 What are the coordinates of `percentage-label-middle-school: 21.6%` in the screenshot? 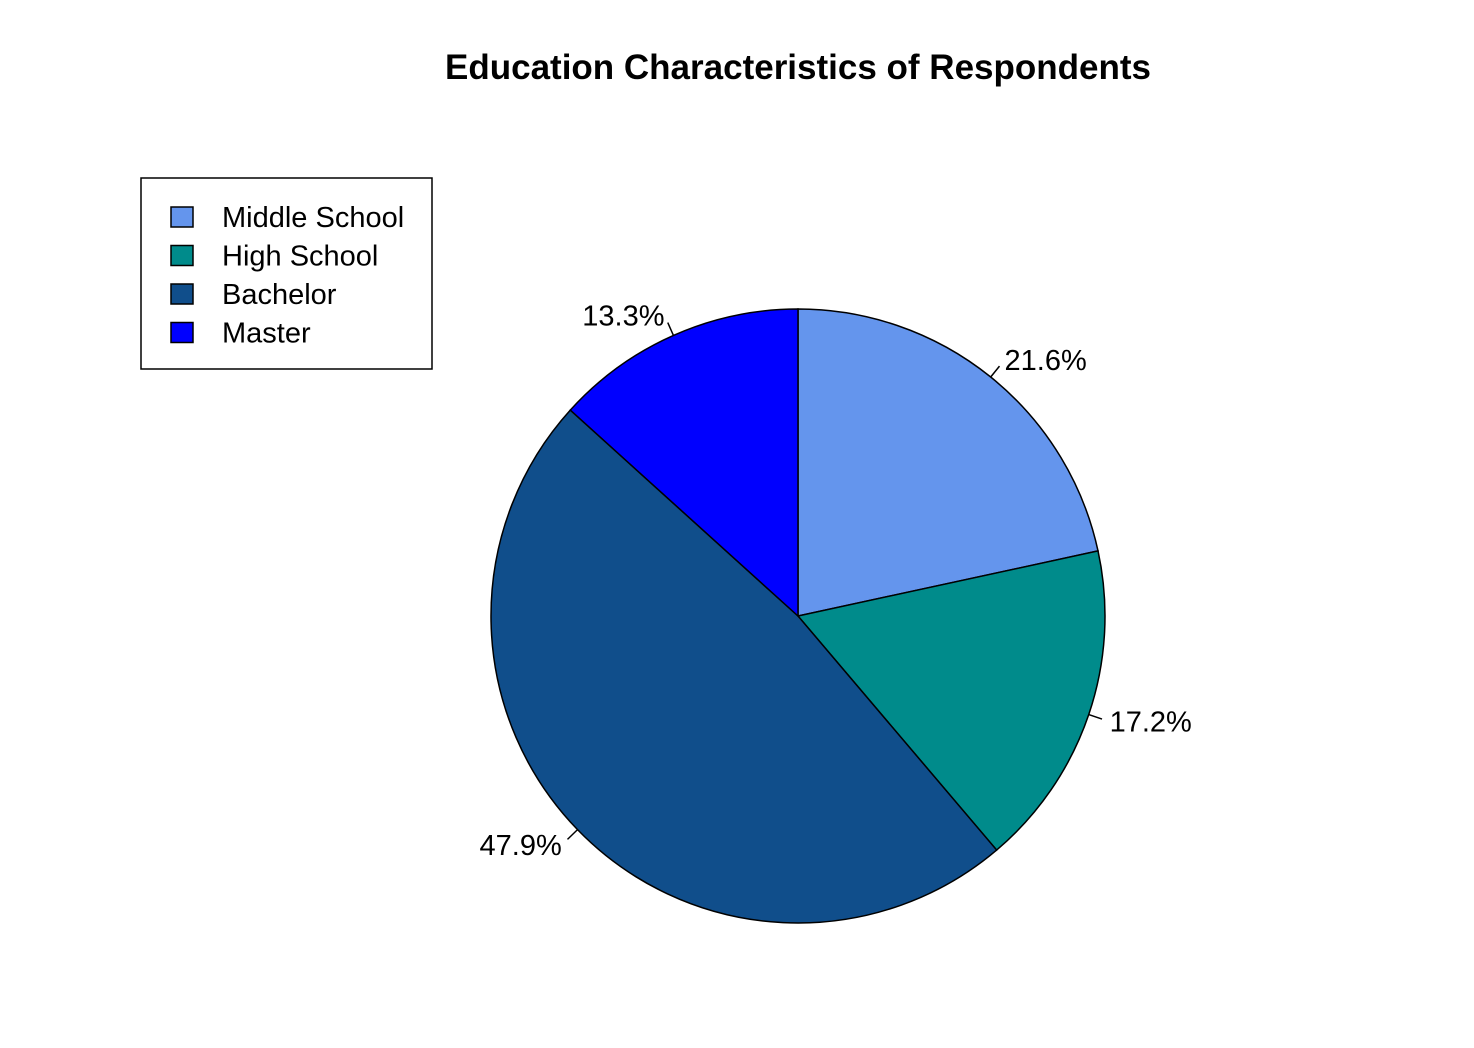 It's located at (1046, 361).